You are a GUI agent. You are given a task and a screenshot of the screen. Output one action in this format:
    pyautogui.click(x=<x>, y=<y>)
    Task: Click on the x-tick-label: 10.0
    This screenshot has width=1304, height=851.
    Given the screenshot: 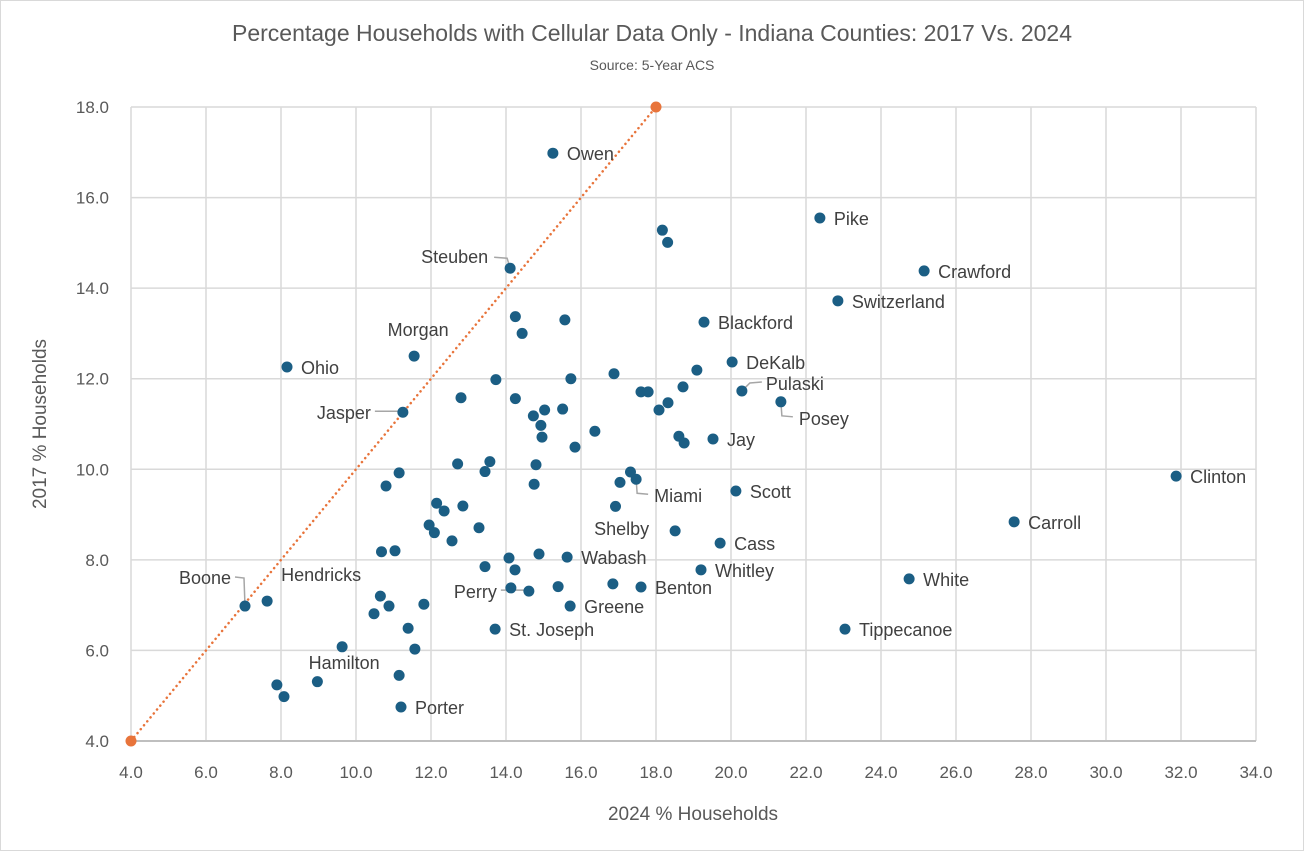 What is the action you would take?
    pyautogui.click(x=355, y=772)
    